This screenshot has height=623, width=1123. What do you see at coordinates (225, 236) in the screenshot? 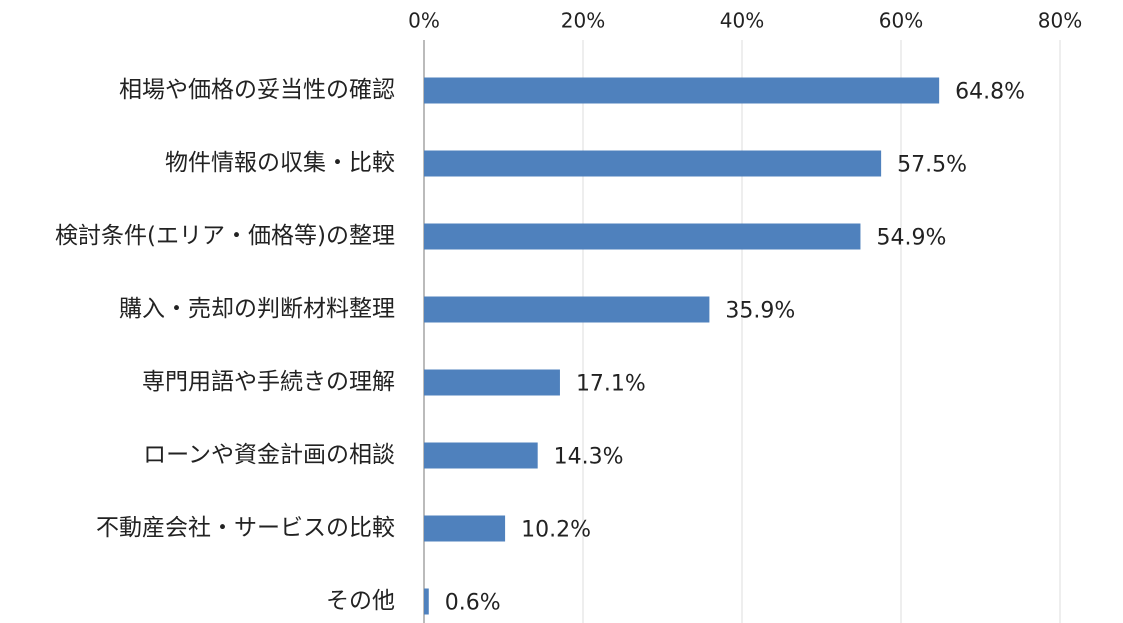
I see `y-tick-label: 検討条件(エリア・価格等)の整理` at bounding box center [225, 236].